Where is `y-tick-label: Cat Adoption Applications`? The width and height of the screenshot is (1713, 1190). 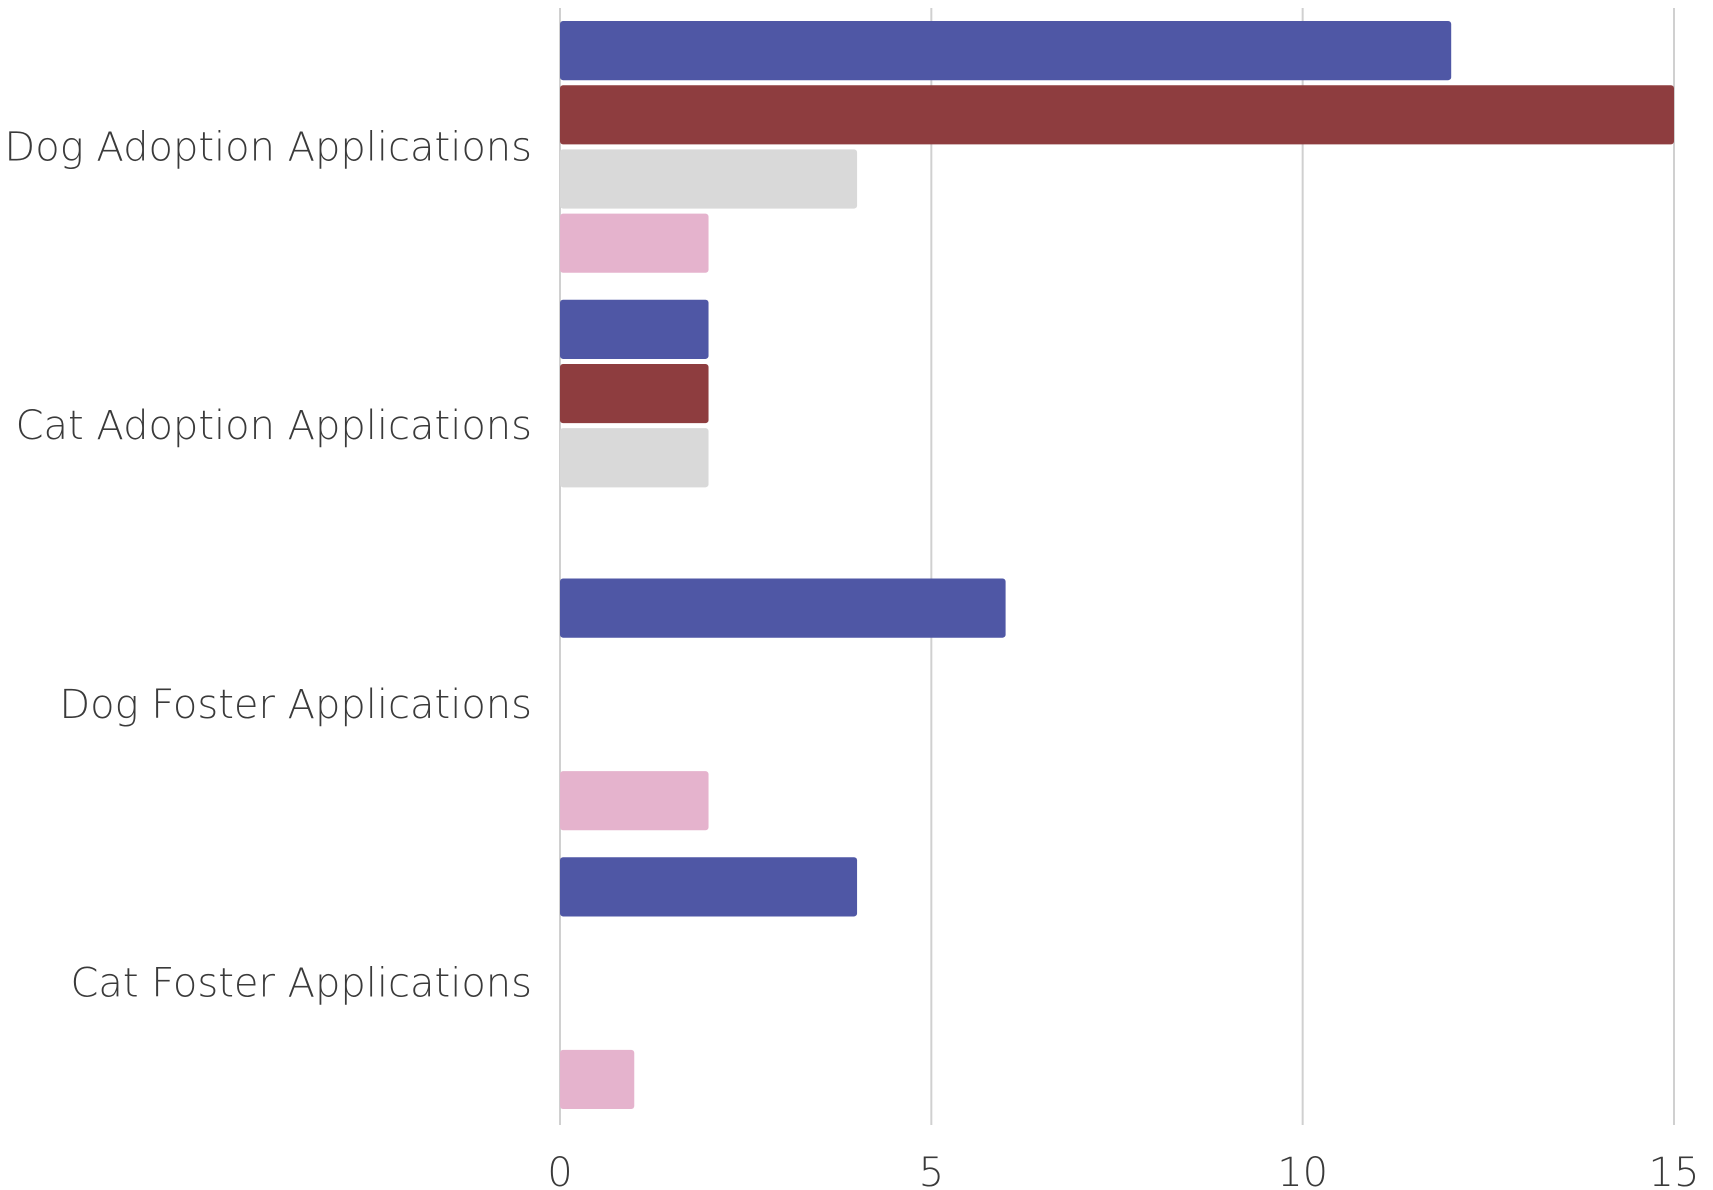 y-tick-label: Cat Adoption Applications is located at coordinates (274, 426).